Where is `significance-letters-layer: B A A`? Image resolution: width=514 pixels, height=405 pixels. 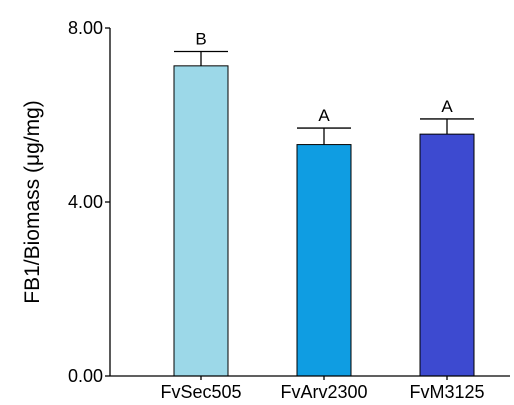
significance-letters-layer: B A A is located at coordinates (324, 77).